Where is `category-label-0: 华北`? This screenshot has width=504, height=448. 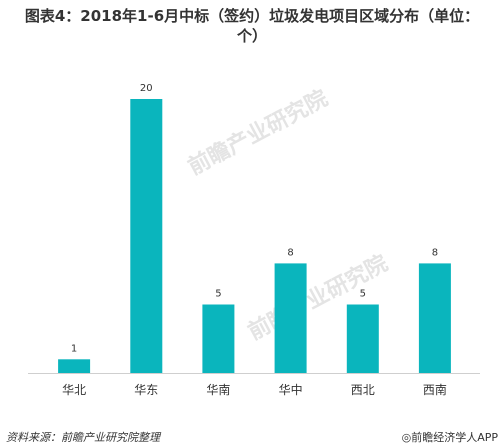
category-label-0: 华北 is located at coordinates (74, 390).